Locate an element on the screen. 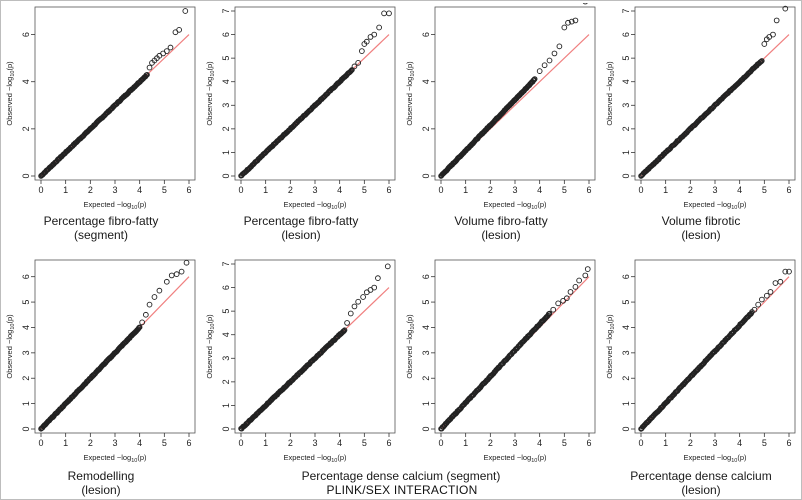 Image resolution: width=802 pixels, height=500 pixels. panel-caption: Remodelling (lesion) is located at coordinates (101, 483).